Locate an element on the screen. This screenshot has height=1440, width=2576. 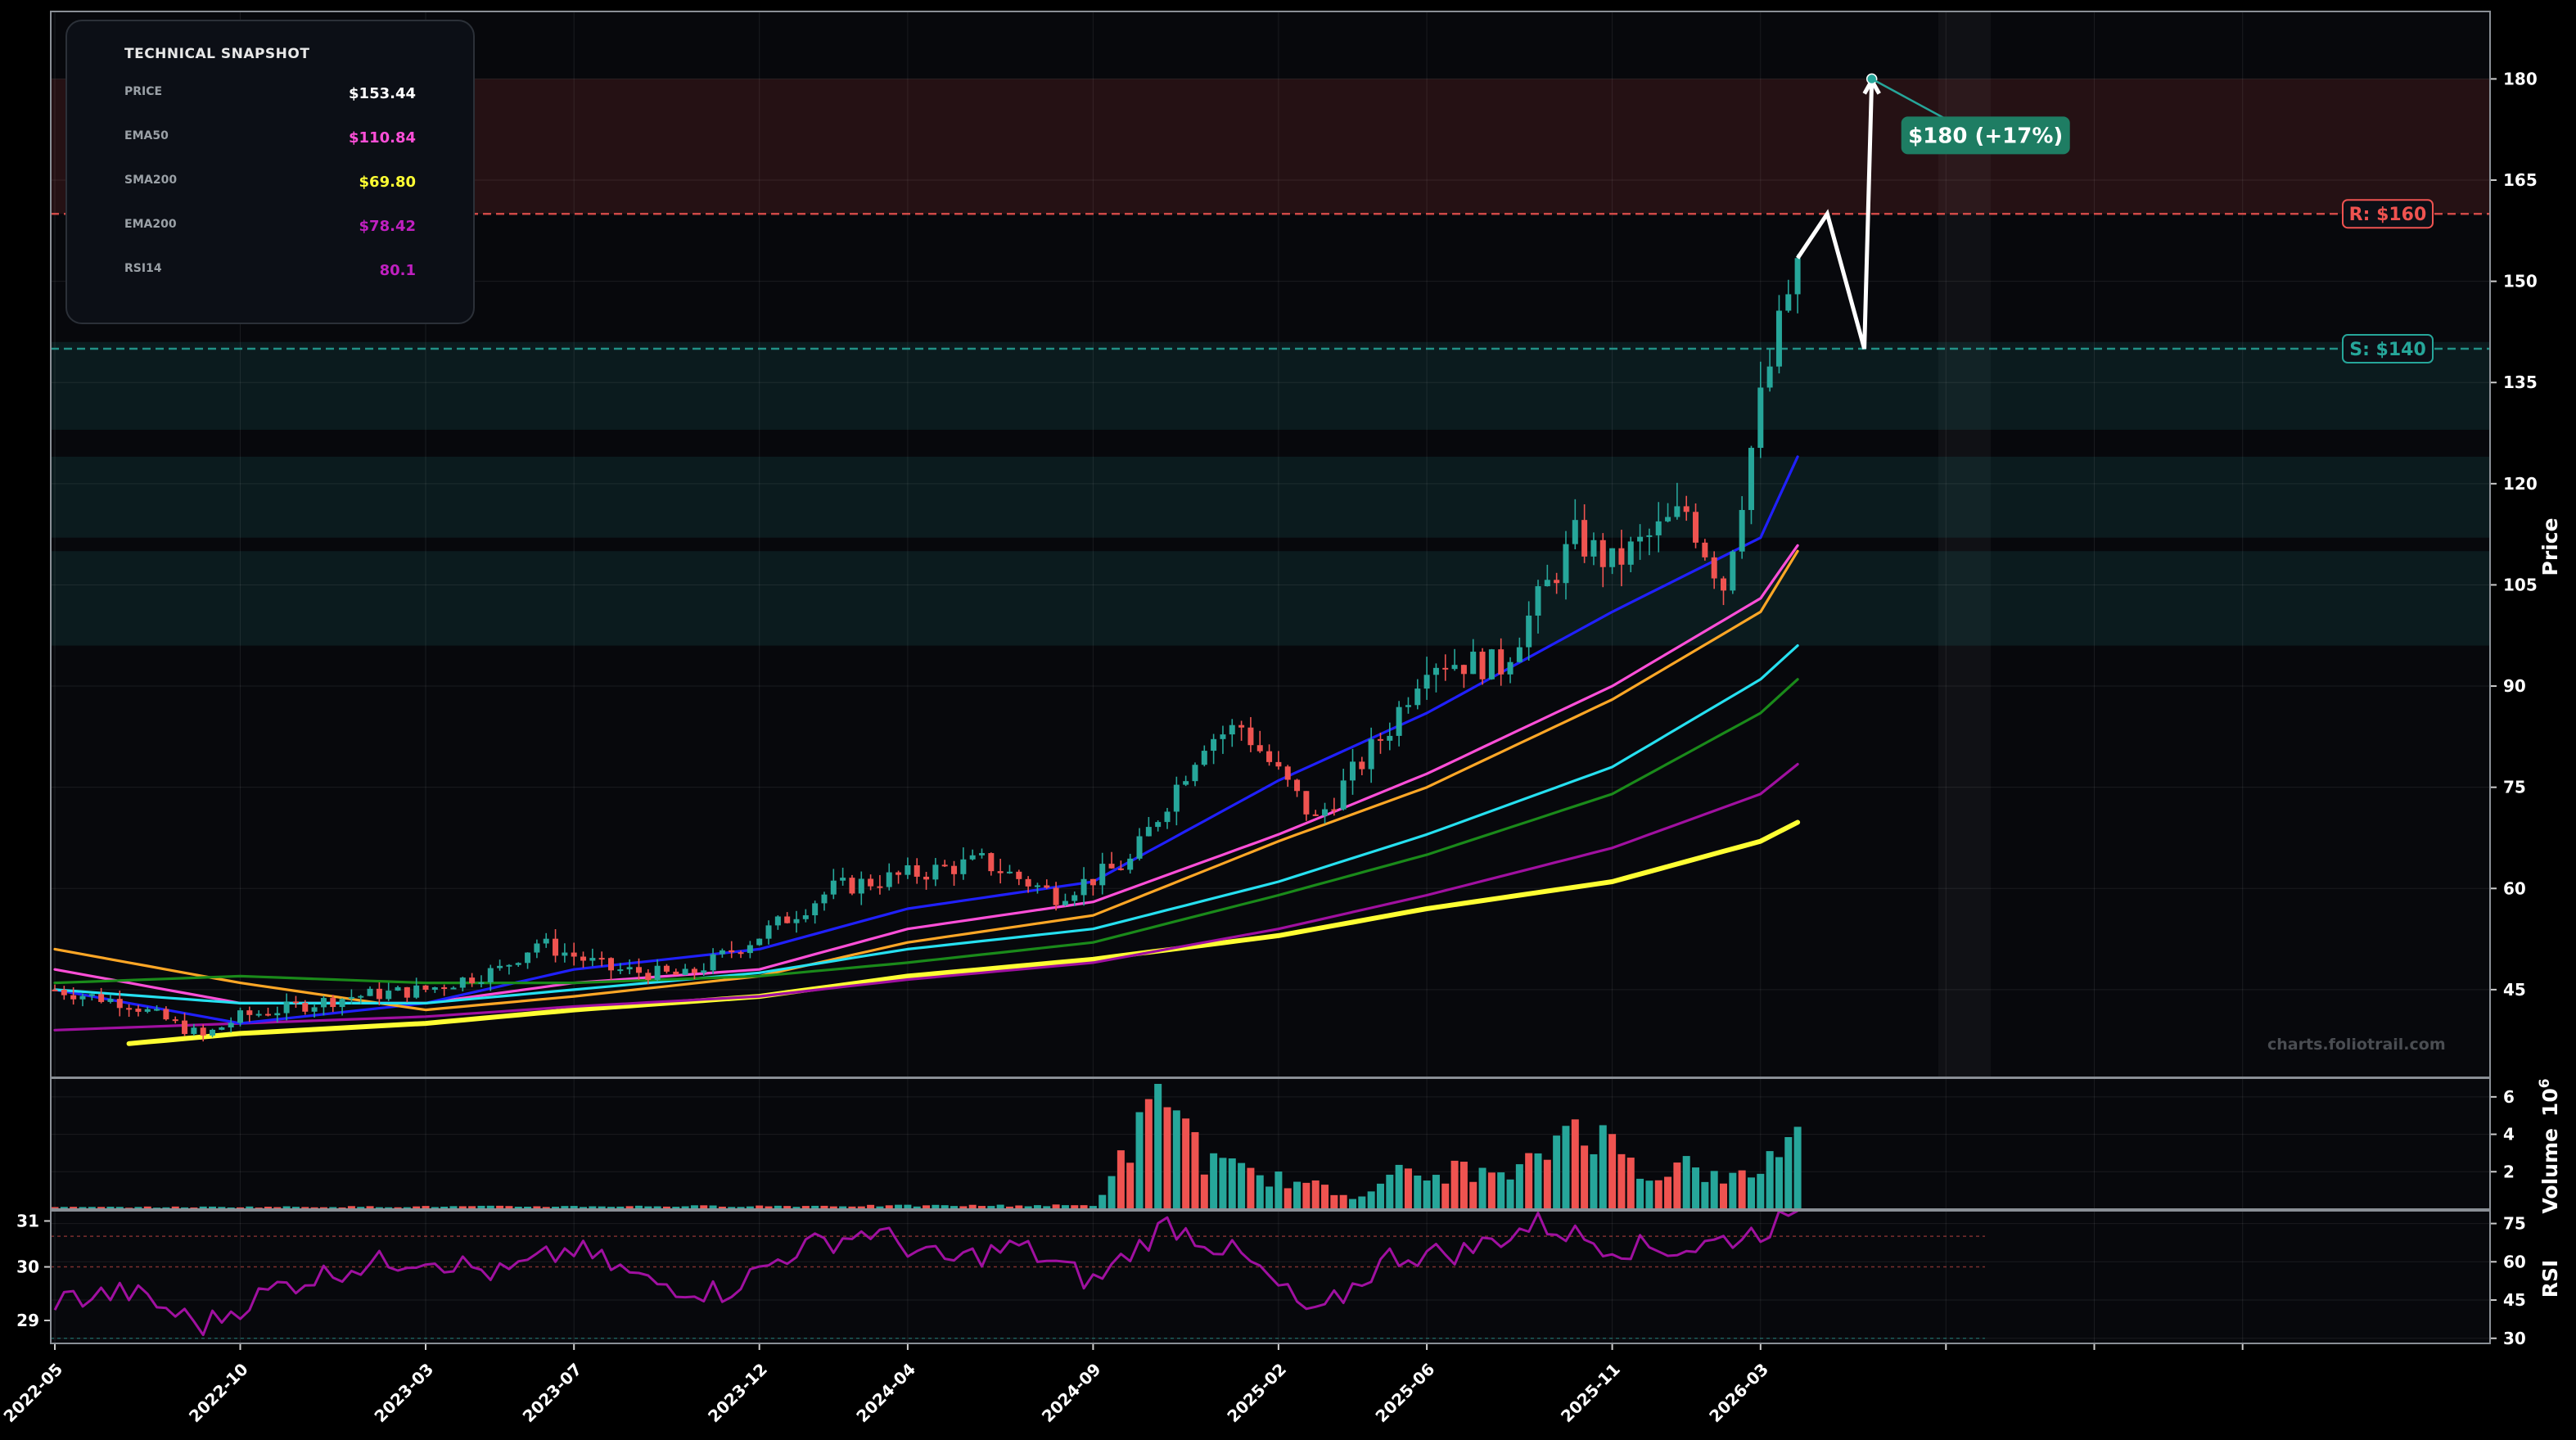
target-label: $180 (+17%) is located at coordinates (1985, 136).